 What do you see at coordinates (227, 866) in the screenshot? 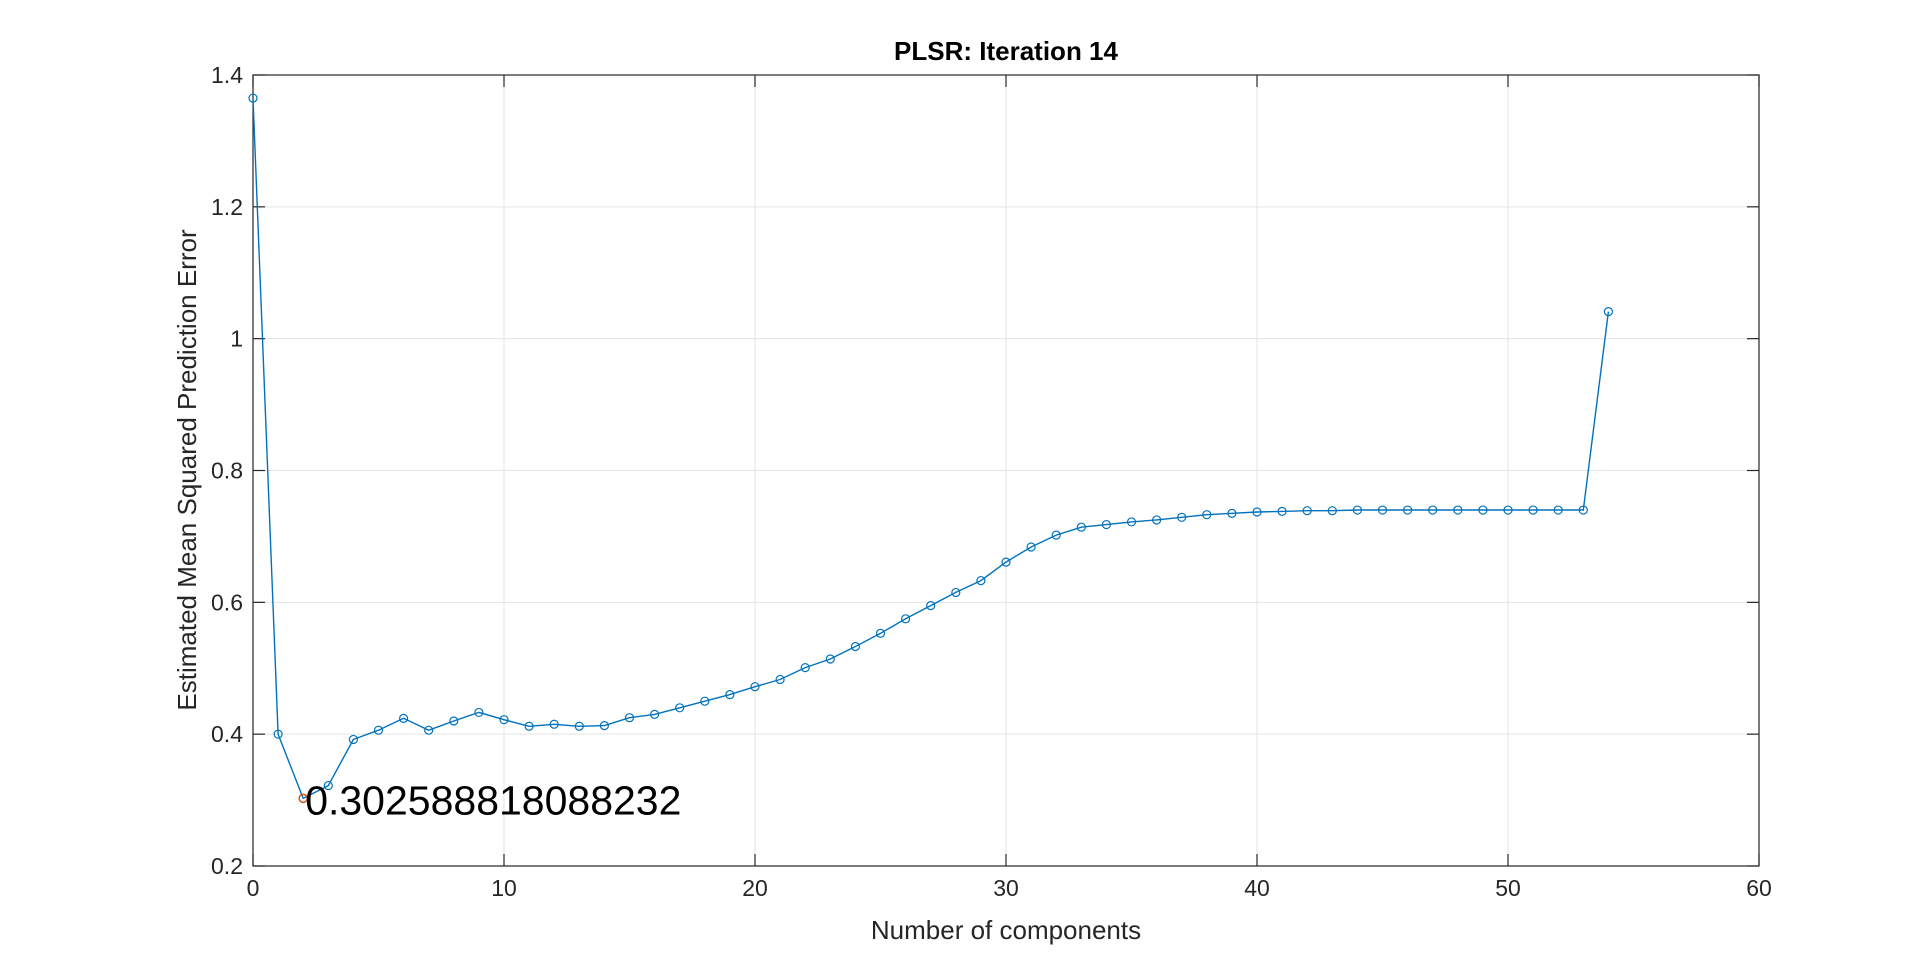
I see `y-tick-label-0: 0.2` at bounding box center [227, 866].